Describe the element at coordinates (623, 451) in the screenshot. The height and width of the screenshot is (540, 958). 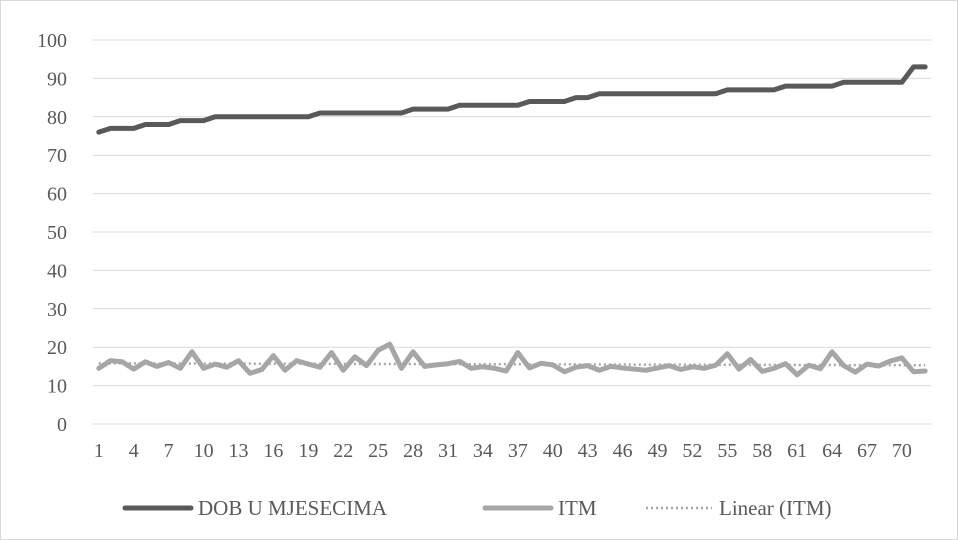
I see `x-tick-label: 46` at that location.